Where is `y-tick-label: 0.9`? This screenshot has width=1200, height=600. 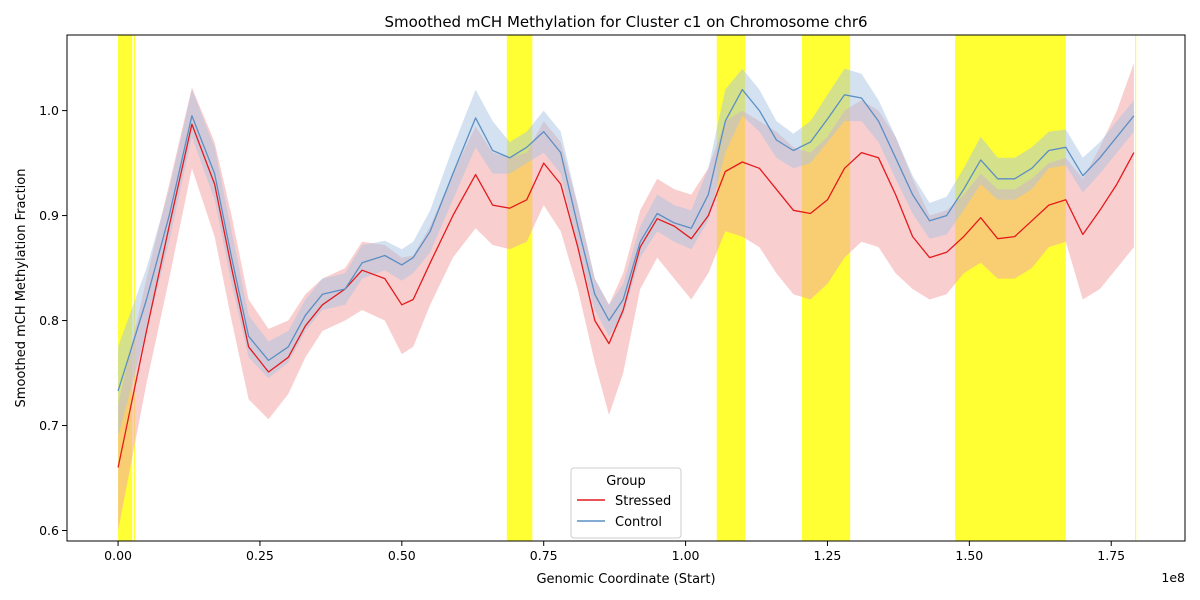 y-tick-label: 0.9 is located at coordinates (49, 215).